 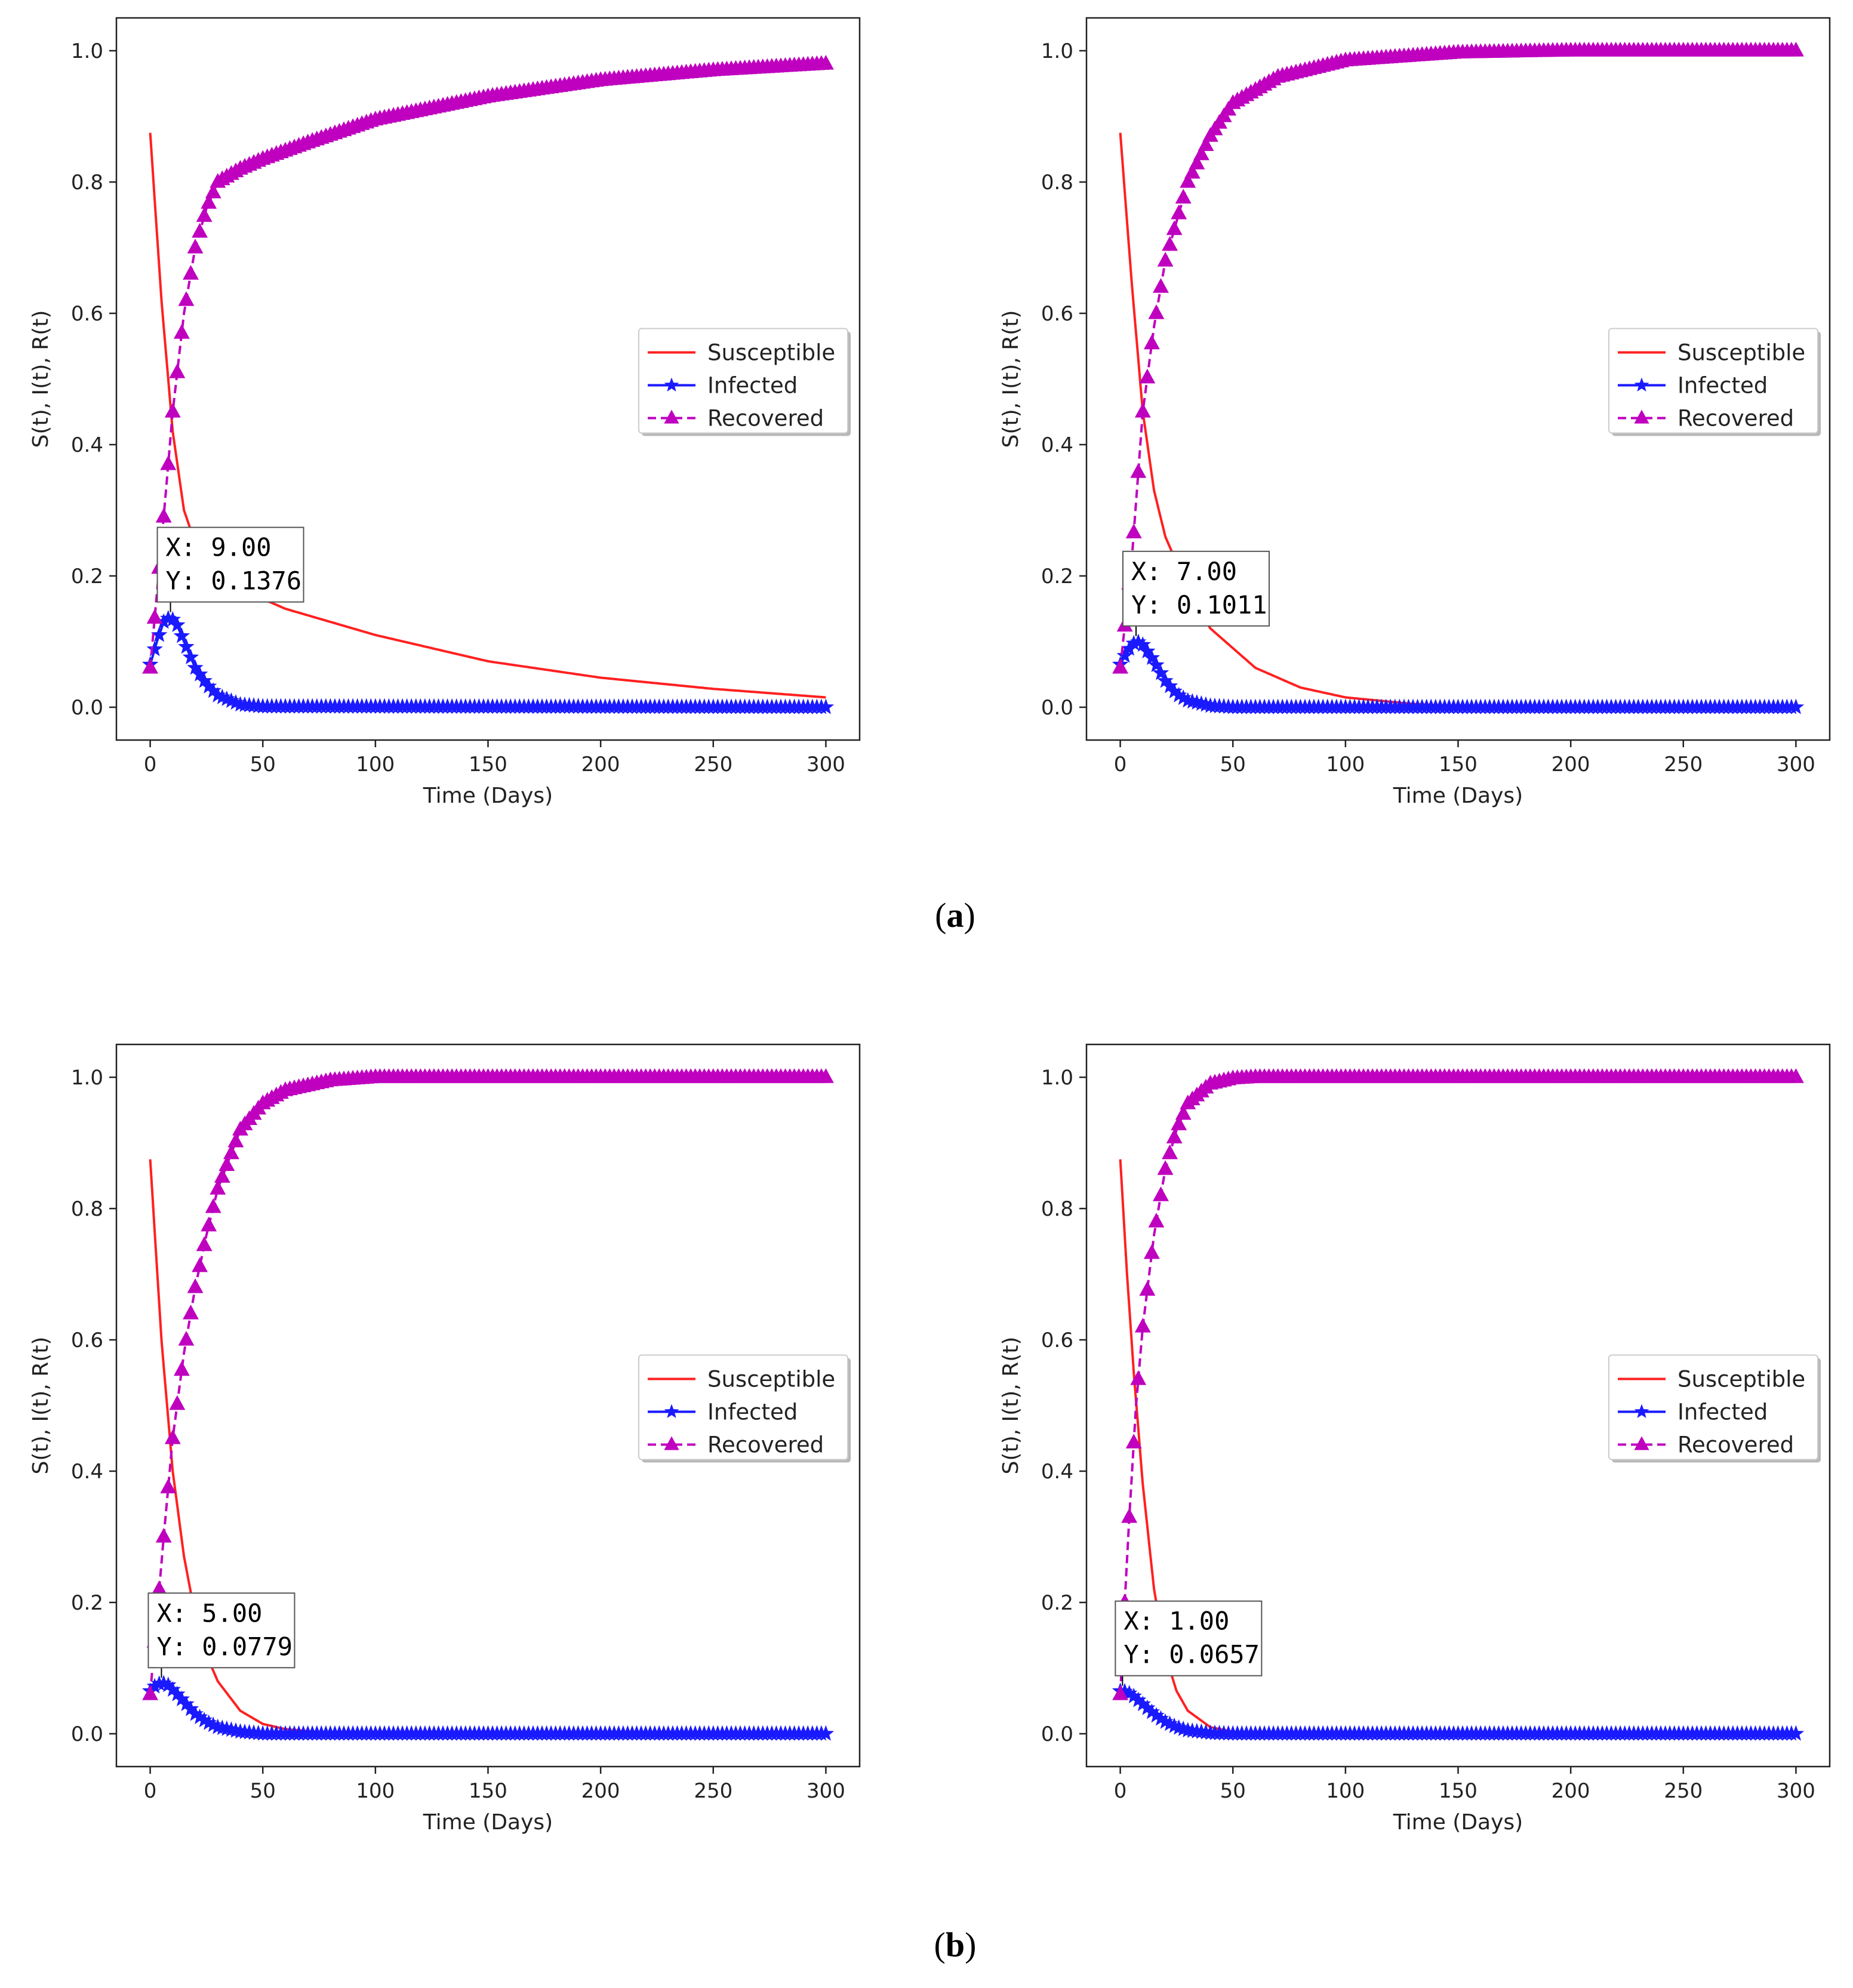 I want to click on datatip-y: Y: 0.0657, so click(x=1192, y=1655).